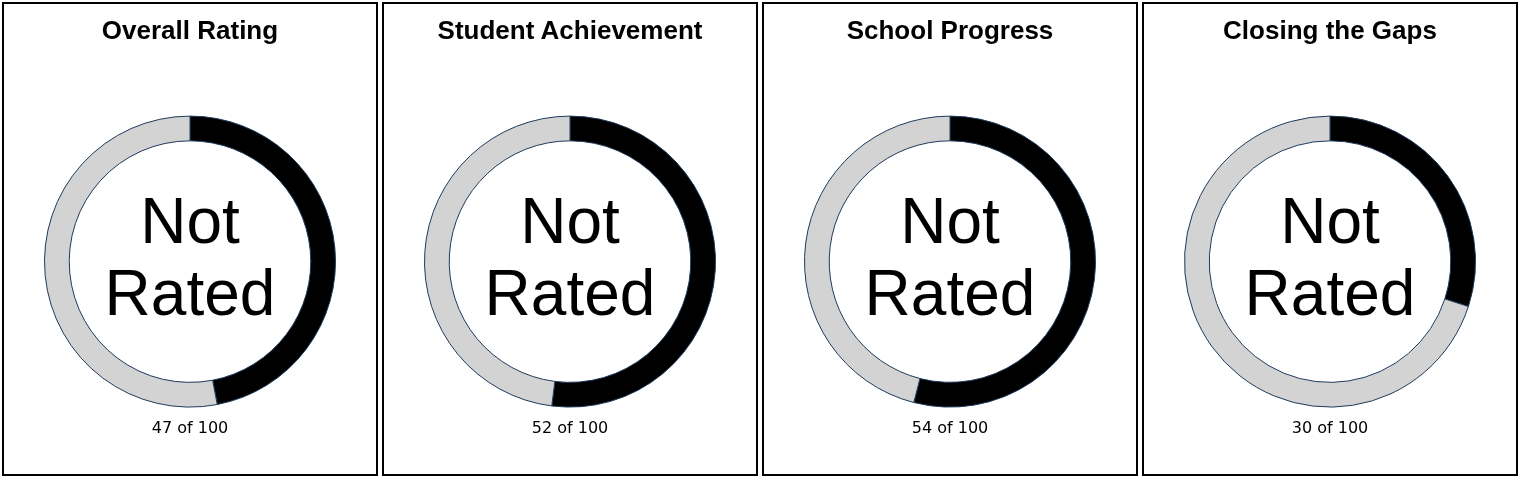 The image size is (1528, 477). Describe the element at coordinates (570, 428) in the screenshot. I see `text: 52 of 100` at that location.